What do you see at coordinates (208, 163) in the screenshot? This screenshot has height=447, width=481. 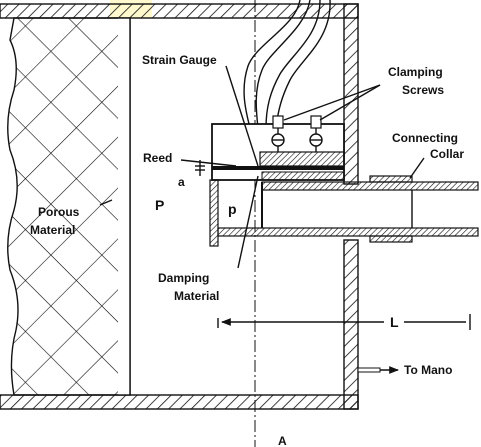 I see `leader-reed` at bounding box center [208, 163].